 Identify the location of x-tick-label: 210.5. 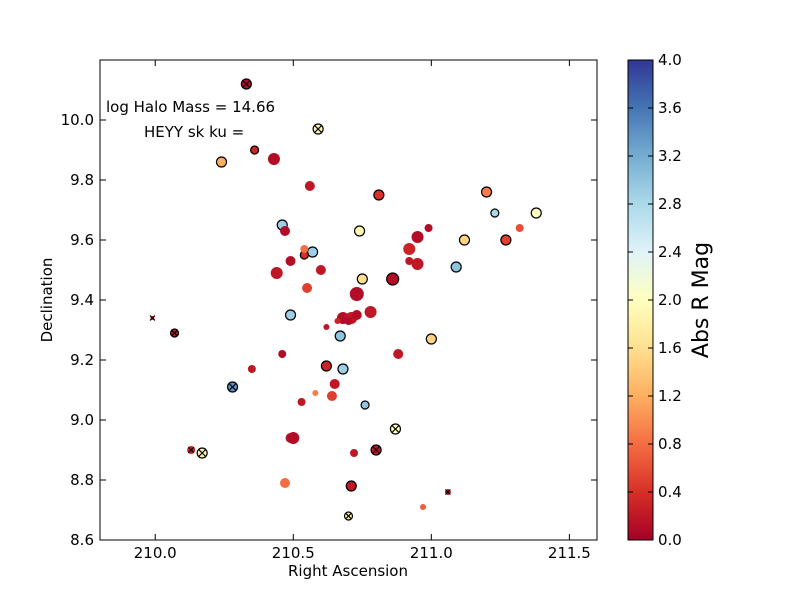
(293, 553).